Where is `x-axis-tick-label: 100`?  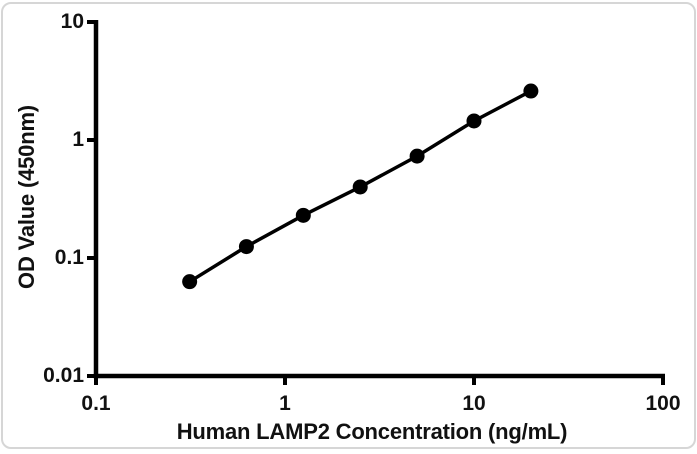
x-axis-tick-label: 100 is located at coordinates (663, 403).